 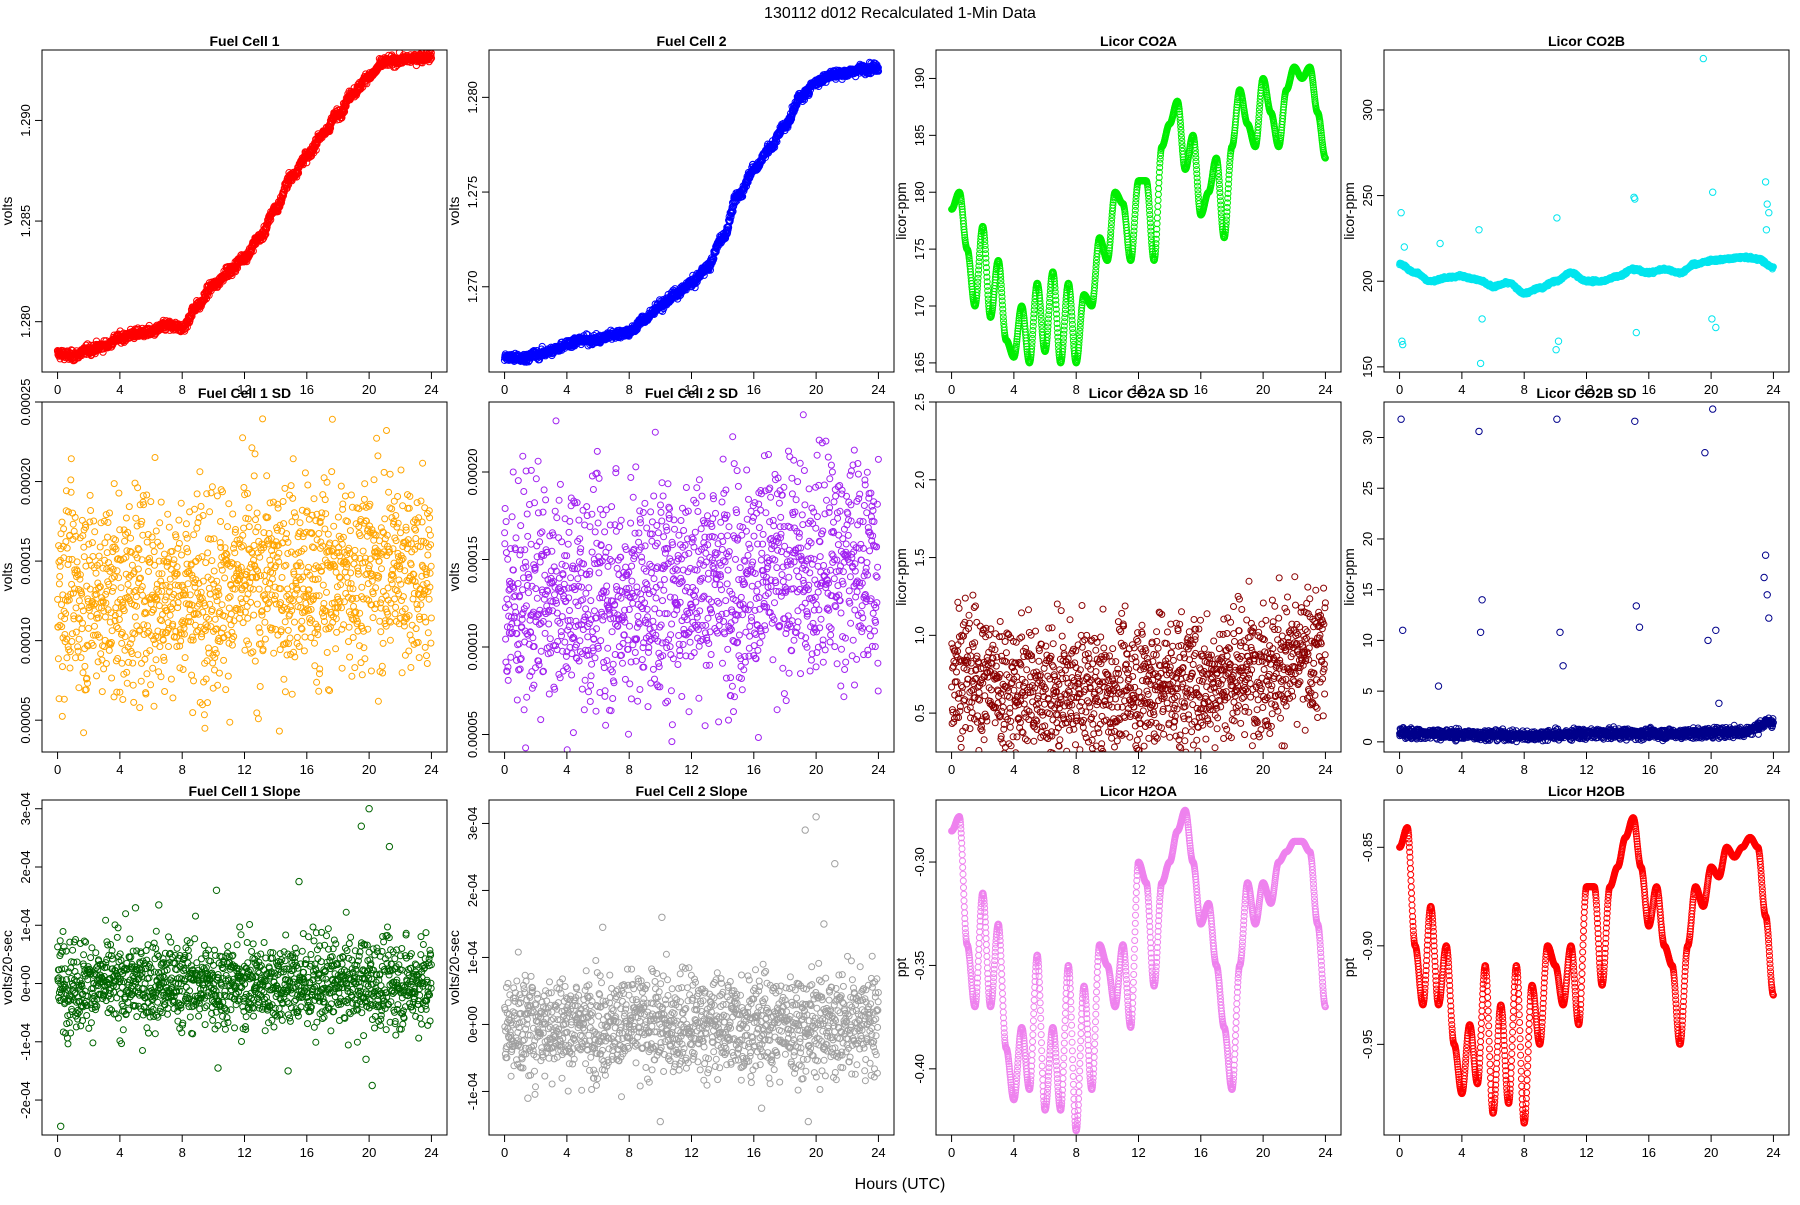 I want to click on y-axis-label: licor-ppm, so click(x=901, y=211).